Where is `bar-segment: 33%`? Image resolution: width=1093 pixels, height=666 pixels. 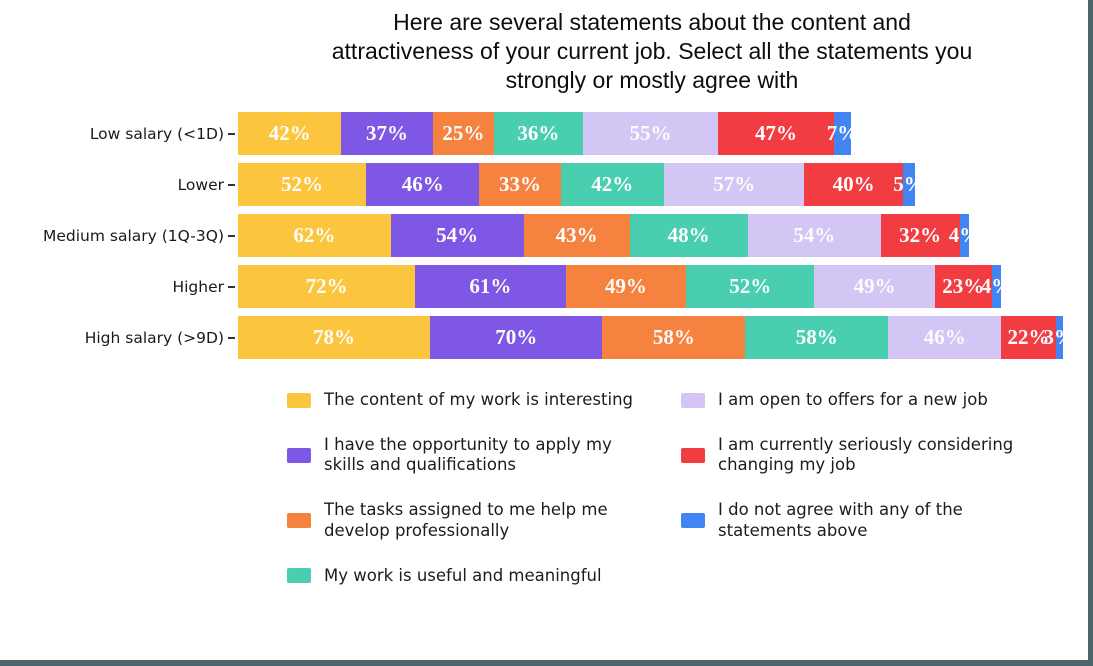
bar-segment: 33% is located at coordinates (520, 184).